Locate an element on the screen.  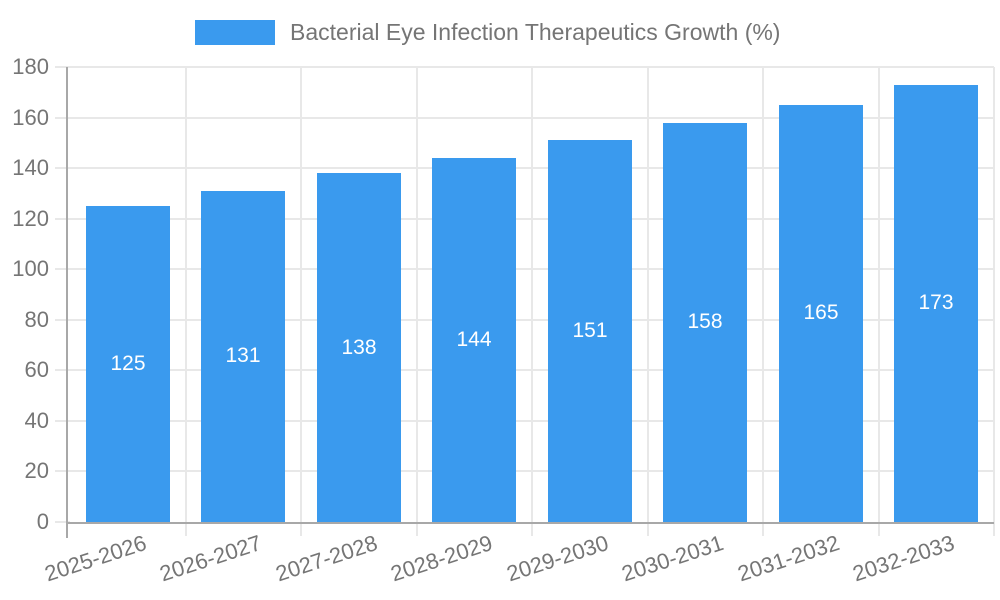
bar-value-label: 151 is located at coordinates (590, 330).